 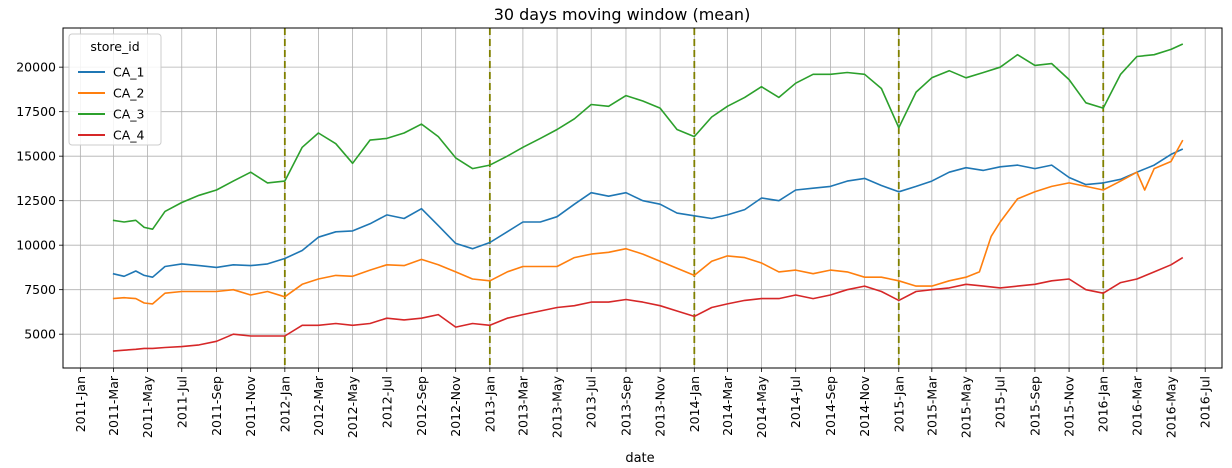 What do you see at coordinates (489, 404) in the screenshot?
I see `x-tick-label: 2013-Jan` at bounding box center [489, 404].